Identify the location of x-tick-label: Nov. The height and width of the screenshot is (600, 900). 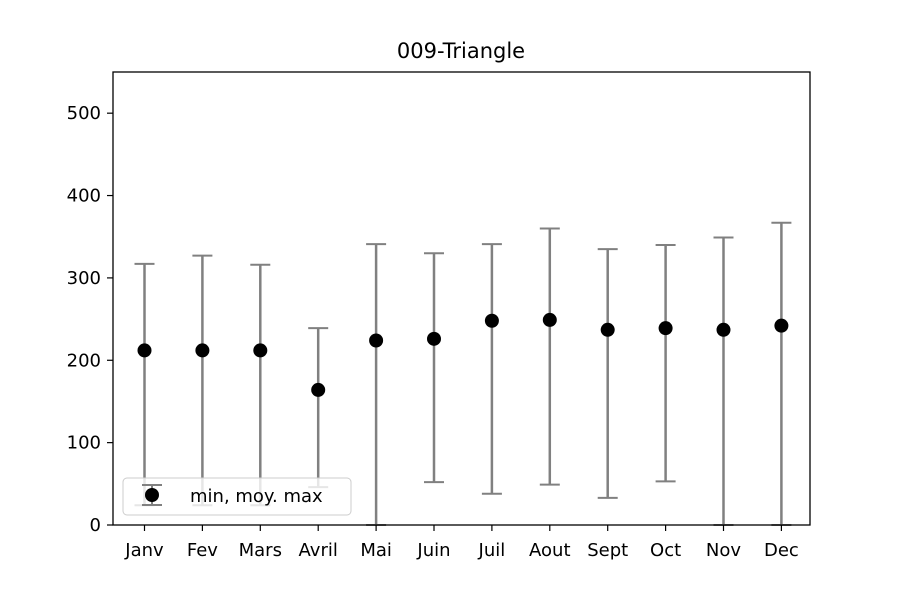
(723, 550).